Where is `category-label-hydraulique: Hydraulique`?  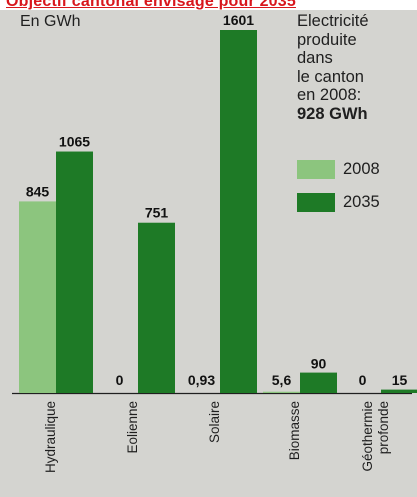
category-label-hydraulique: Hydraulique is located at coordinates (50, 437).